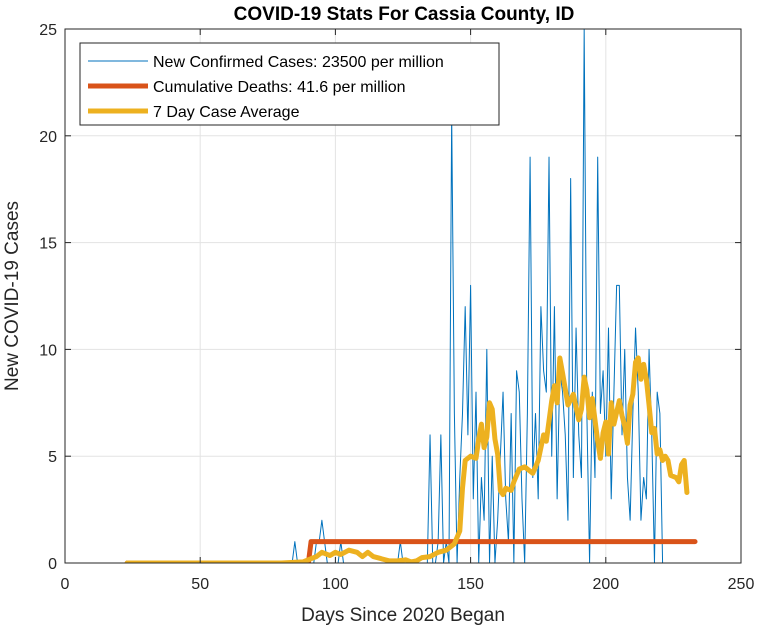 The image size is (761, 630). Describe the element at coordinates (403, 615) in the screenshot. I see `x-axis-label: Days Since 2020 Began` at that location.